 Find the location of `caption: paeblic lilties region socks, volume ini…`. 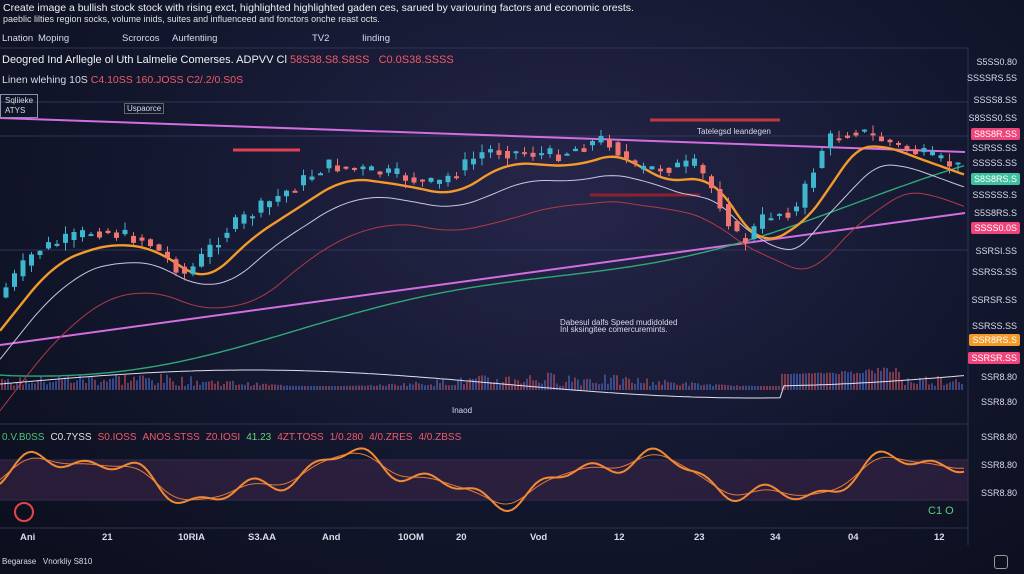

caption: paeblic lilties region socks, volume ini… is located at coordinates (191, 19).